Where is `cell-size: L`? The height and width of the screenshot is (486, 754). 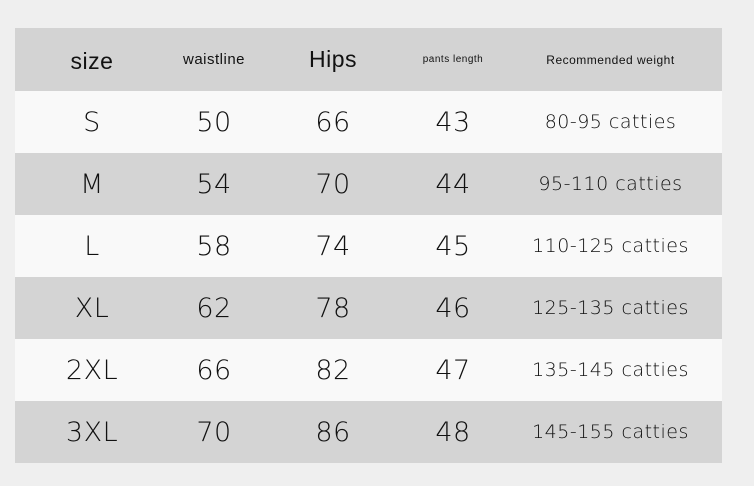
cell-size: L is located at coordinates (92, 246).